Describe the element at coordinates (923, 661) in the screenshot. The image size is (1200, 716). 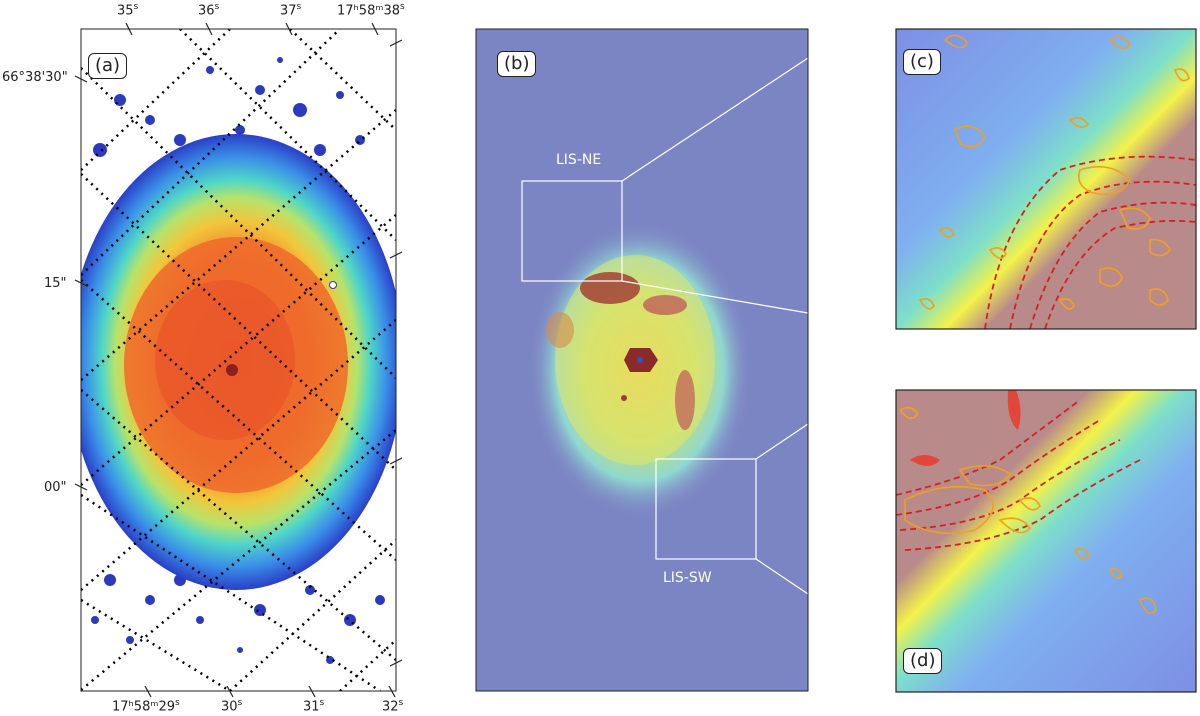
I see `panel-d-label: (d)` at that location.